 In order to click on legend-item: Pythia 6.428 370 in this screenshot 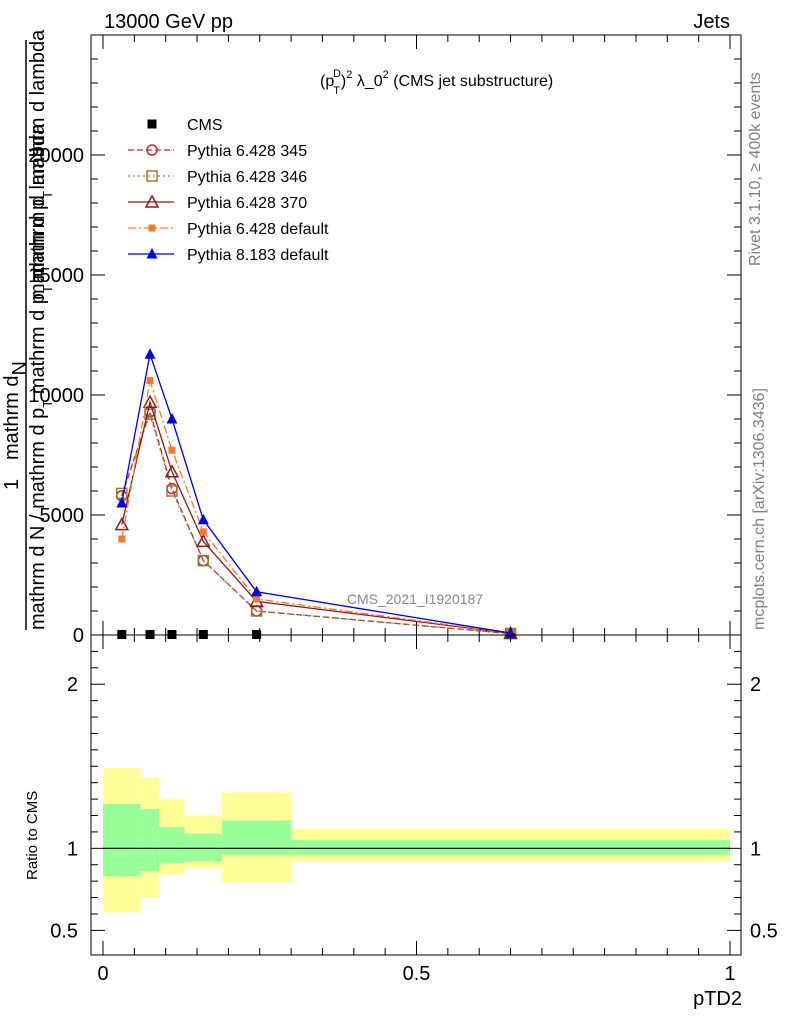, I will do `click(217, 203)`.